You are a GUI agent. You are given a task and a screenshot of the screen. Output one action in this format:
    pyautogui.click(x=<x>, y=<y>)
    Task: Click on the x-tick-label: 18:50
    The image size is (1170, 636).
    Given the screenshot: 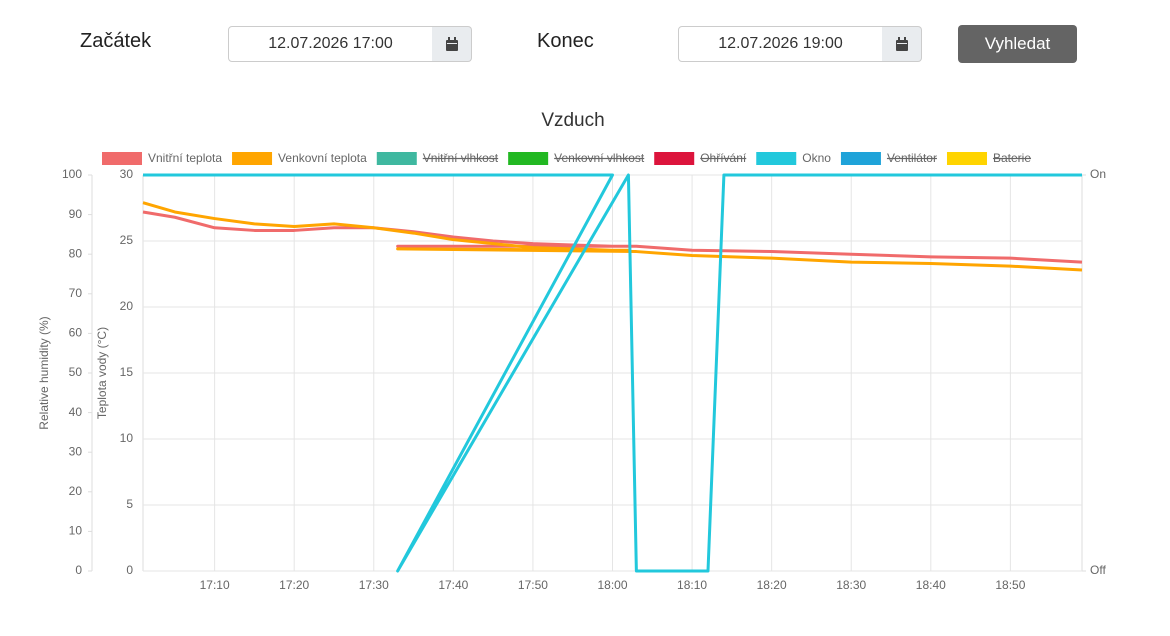 What is the action you would take?
    pyautogui.click(x=1010, y=585)
    